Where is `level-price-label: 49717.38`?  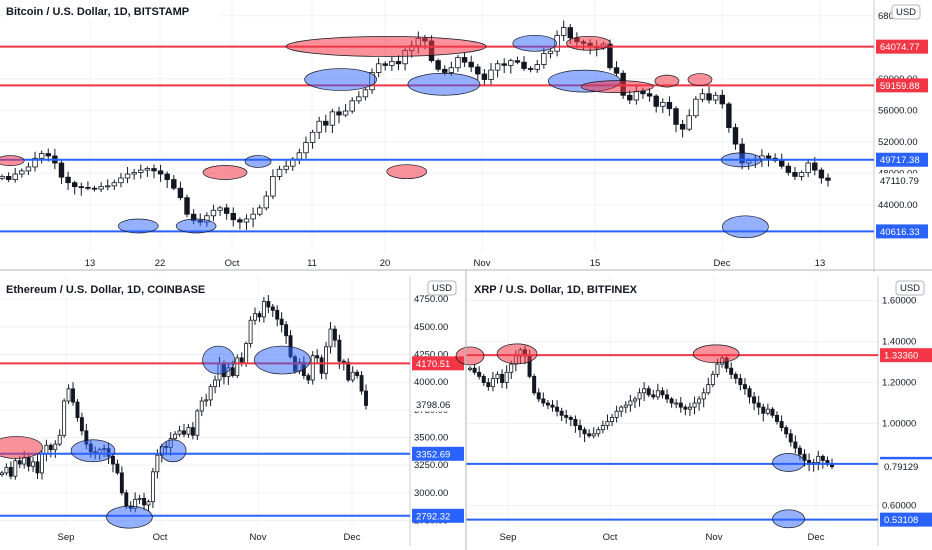 level-price-label: 49717.38 is located at coordinates (900, 160).